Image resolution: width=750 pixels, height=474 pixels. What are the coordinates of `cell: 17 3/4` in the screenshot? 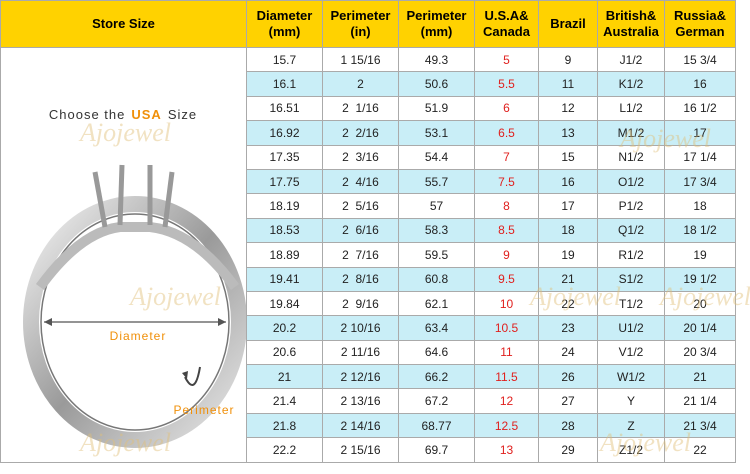 It's located at (700, 181).